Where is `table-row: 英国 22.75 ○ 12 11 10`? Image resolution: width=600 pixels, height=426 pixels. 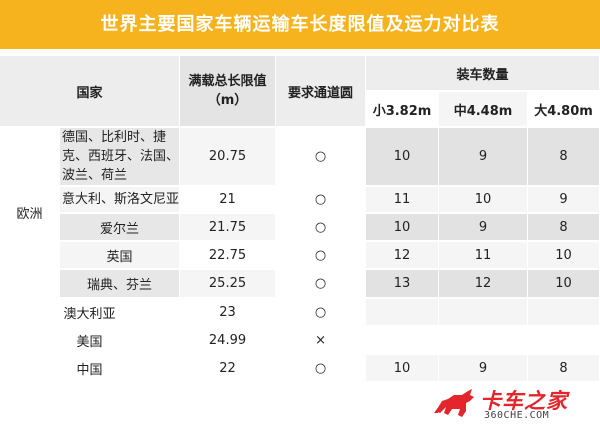 table-row: 英国 22.75 ○ 12 11 10 is located at coordinates (300, 256).